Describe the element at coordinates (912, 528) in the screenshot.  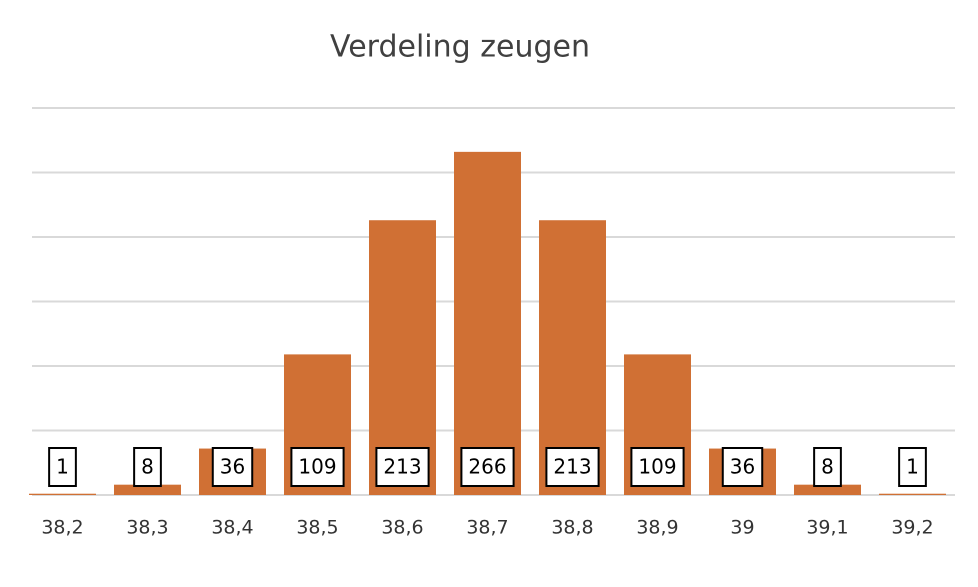
I see `x-tick-label: 39,2` at that location.